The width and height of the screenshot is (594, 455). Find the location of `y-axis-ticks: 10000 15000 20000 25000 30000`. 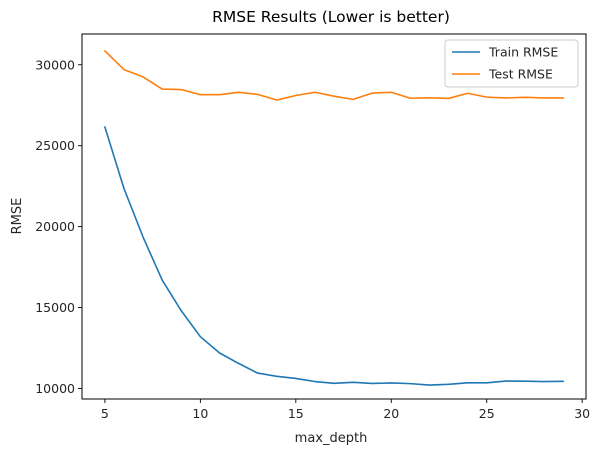

y-axis-ticks: 10000 15000 20000 25000 30000 is located at coordinates (58, 226).